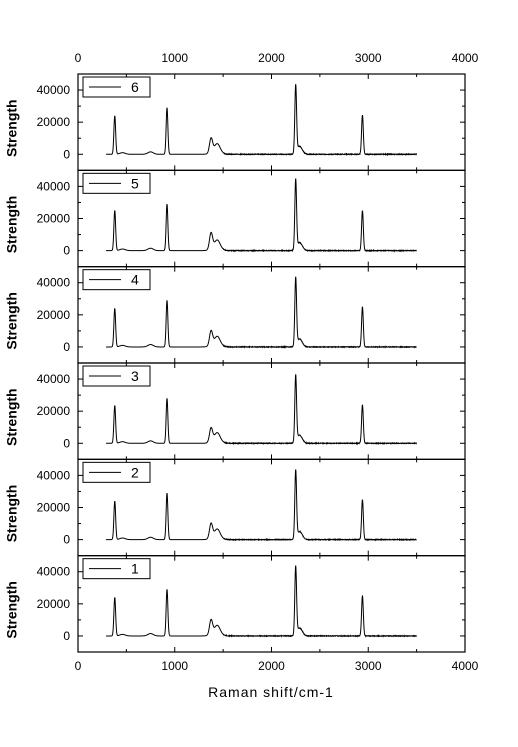 Image resolution: width=518 pixels, height=747 pixels. I want to click on top-x-axis: 0 1000 2000 3000 4000, so click(277, 58).